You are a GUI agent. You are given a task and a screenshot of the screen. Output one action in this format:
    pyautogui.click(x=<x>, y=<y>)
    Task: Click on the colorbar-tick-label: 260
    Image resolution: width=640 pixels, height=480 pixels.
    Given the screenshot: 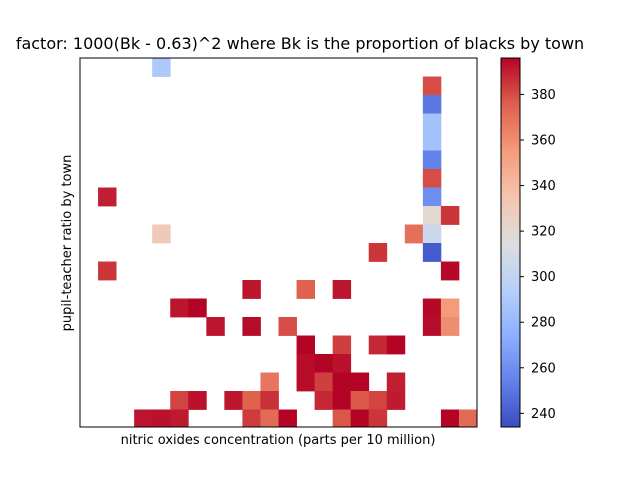 What is the action you would take?
    pyautogui.click(x=543, y=368)
    